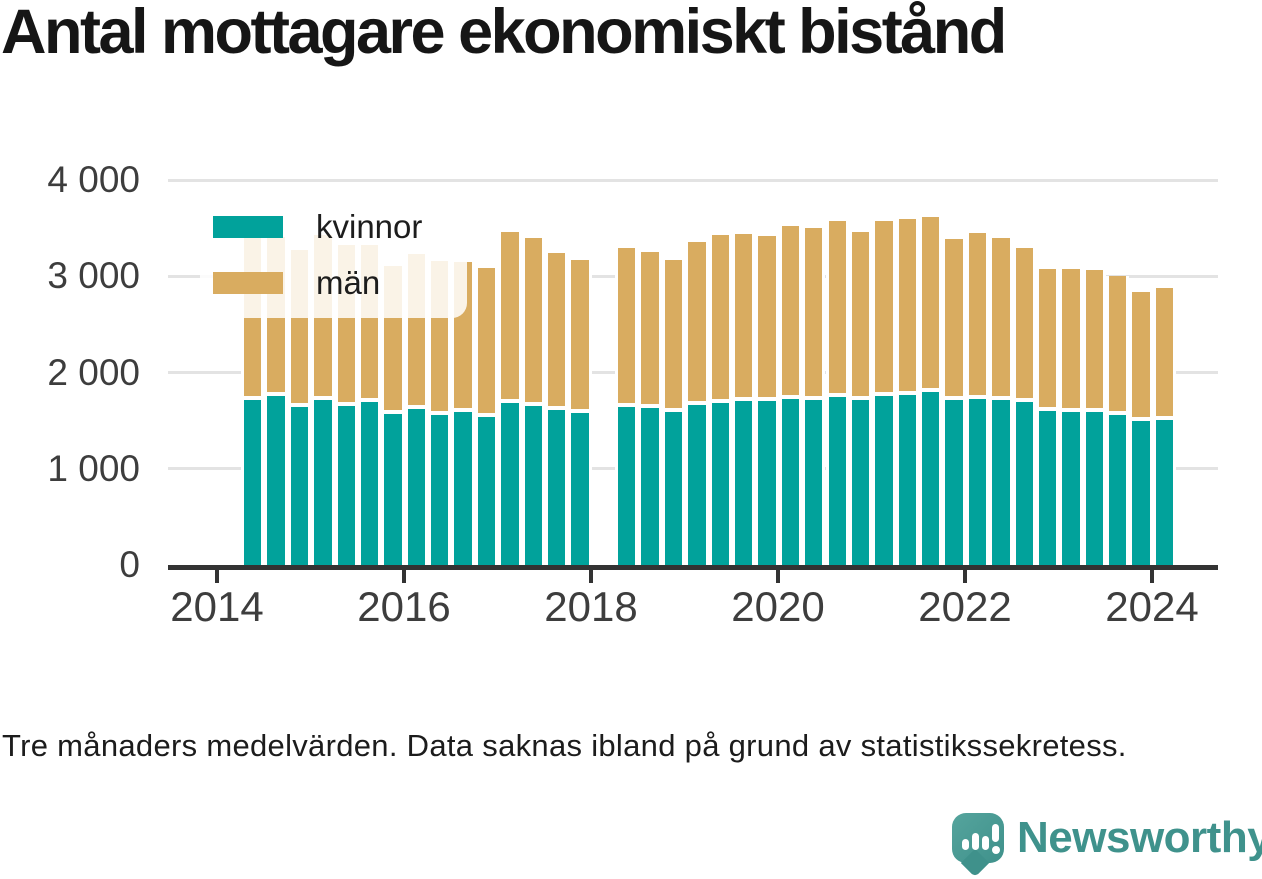 This screenshot has width=1262, height=879. Describe the element at coordinates (510, 315) in the screenshot. I see `bar-segment-man-2017-Q1` at that location.